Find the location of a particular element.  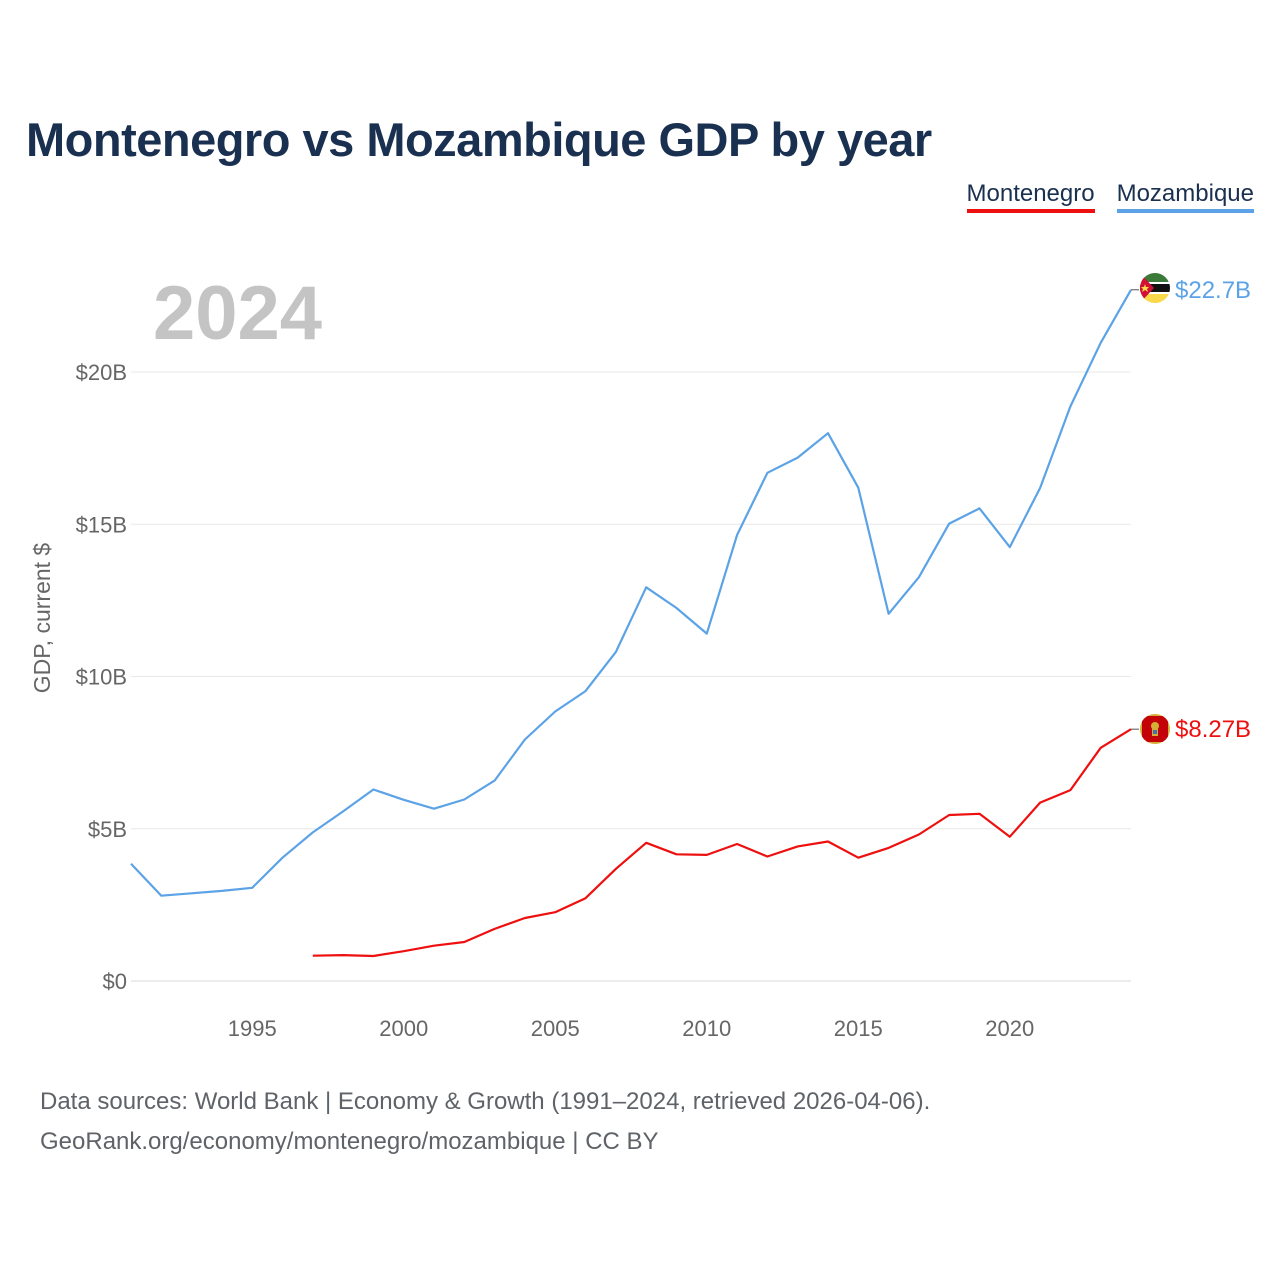

y-tick-label: $5B is located at coordinates (107, 829).